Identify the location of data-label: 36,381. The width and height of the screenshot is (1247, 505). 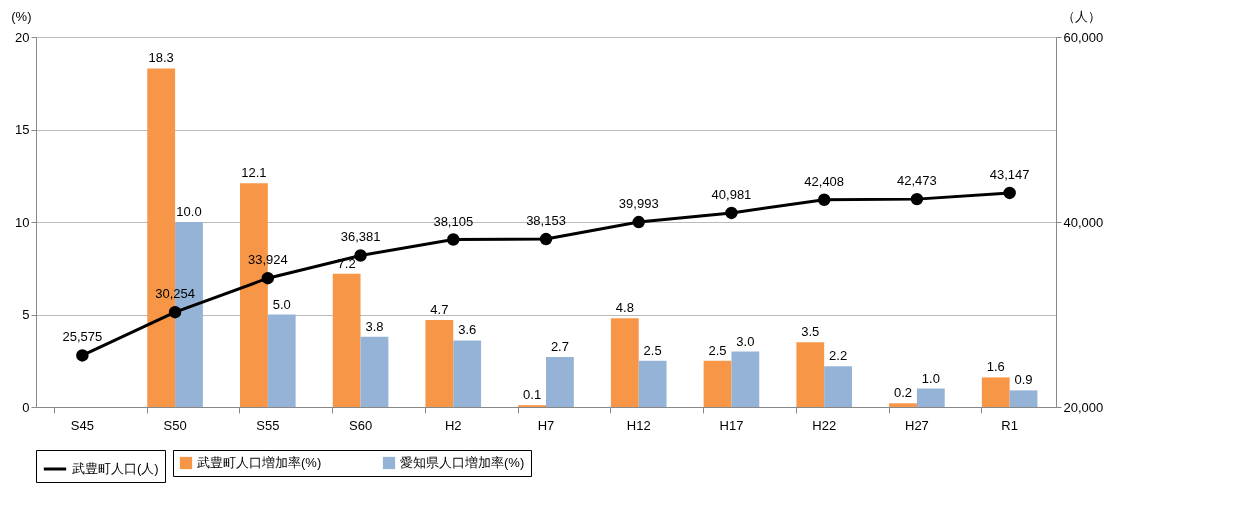
(360, 237).